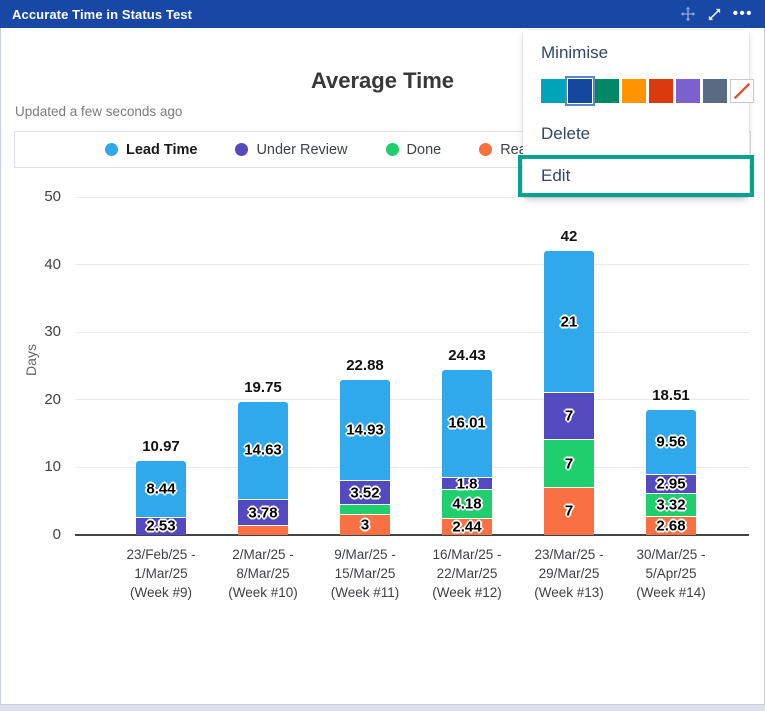  Describe the element at coordinates (580, 91) in the screenshot. I see `color-swatch-dark-blue` at that location.